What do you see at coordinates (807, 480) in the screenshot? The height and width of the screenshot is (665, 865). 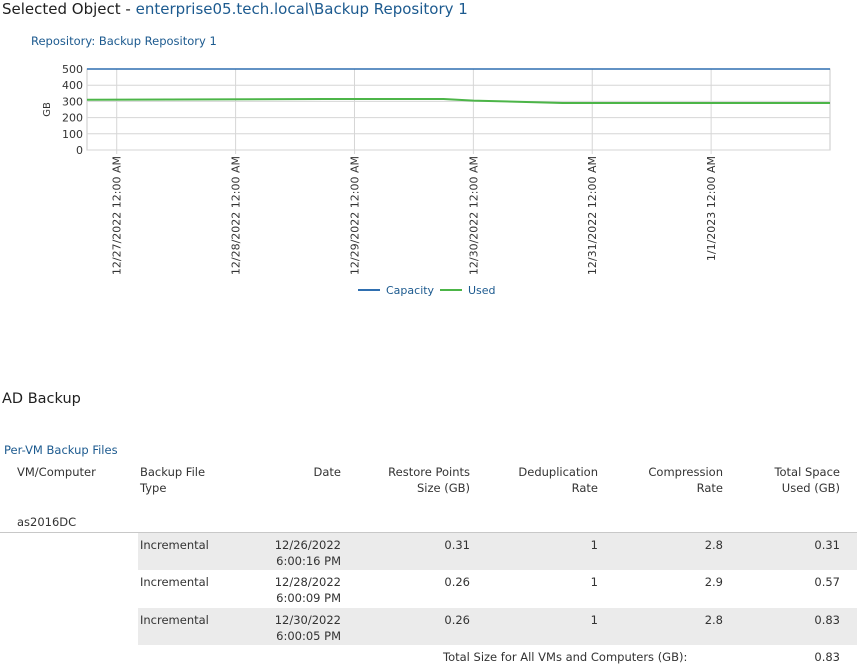 I see `header-total-space-used: Total Space Used (GB)` at bounding box center [807, 480].